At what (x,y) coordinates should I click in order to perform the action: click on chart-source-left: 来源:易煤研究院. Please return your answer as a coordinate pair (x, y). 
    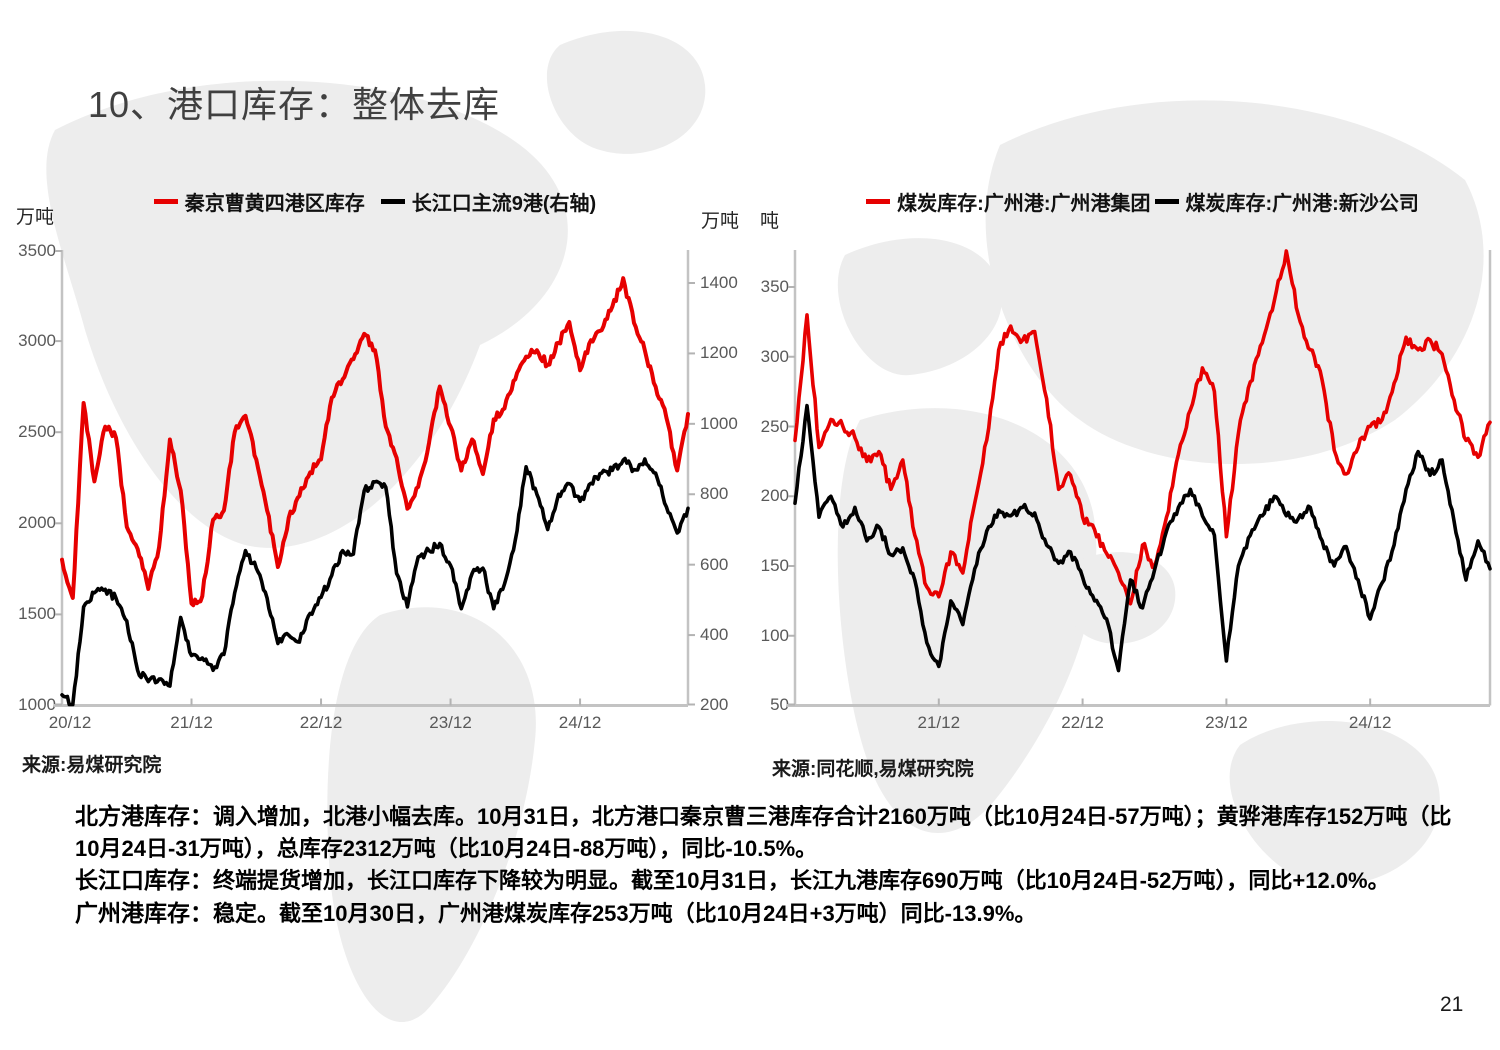
    Looking at the image, I should click on (92, 765).